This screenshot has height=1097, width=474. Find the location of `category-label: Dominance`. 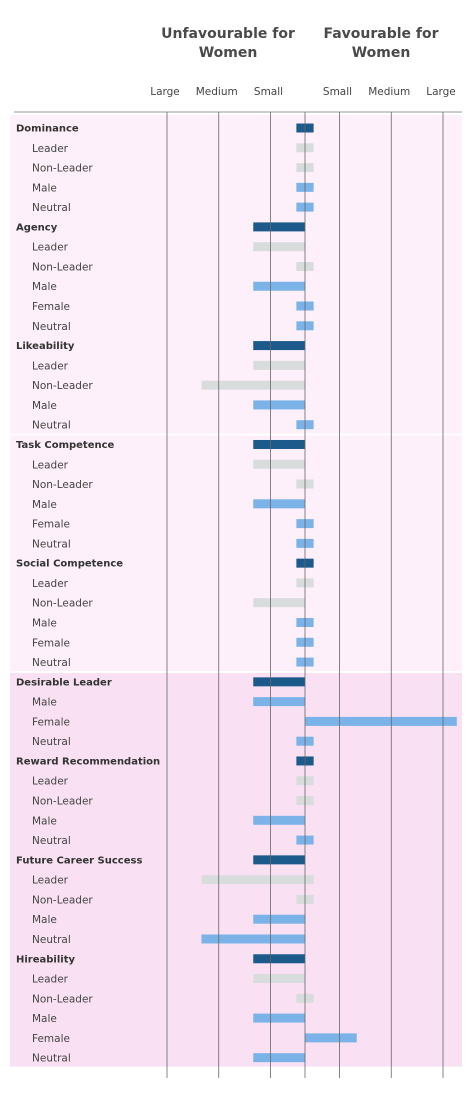

category-label: Dominance is located at coordinates (47, 129).